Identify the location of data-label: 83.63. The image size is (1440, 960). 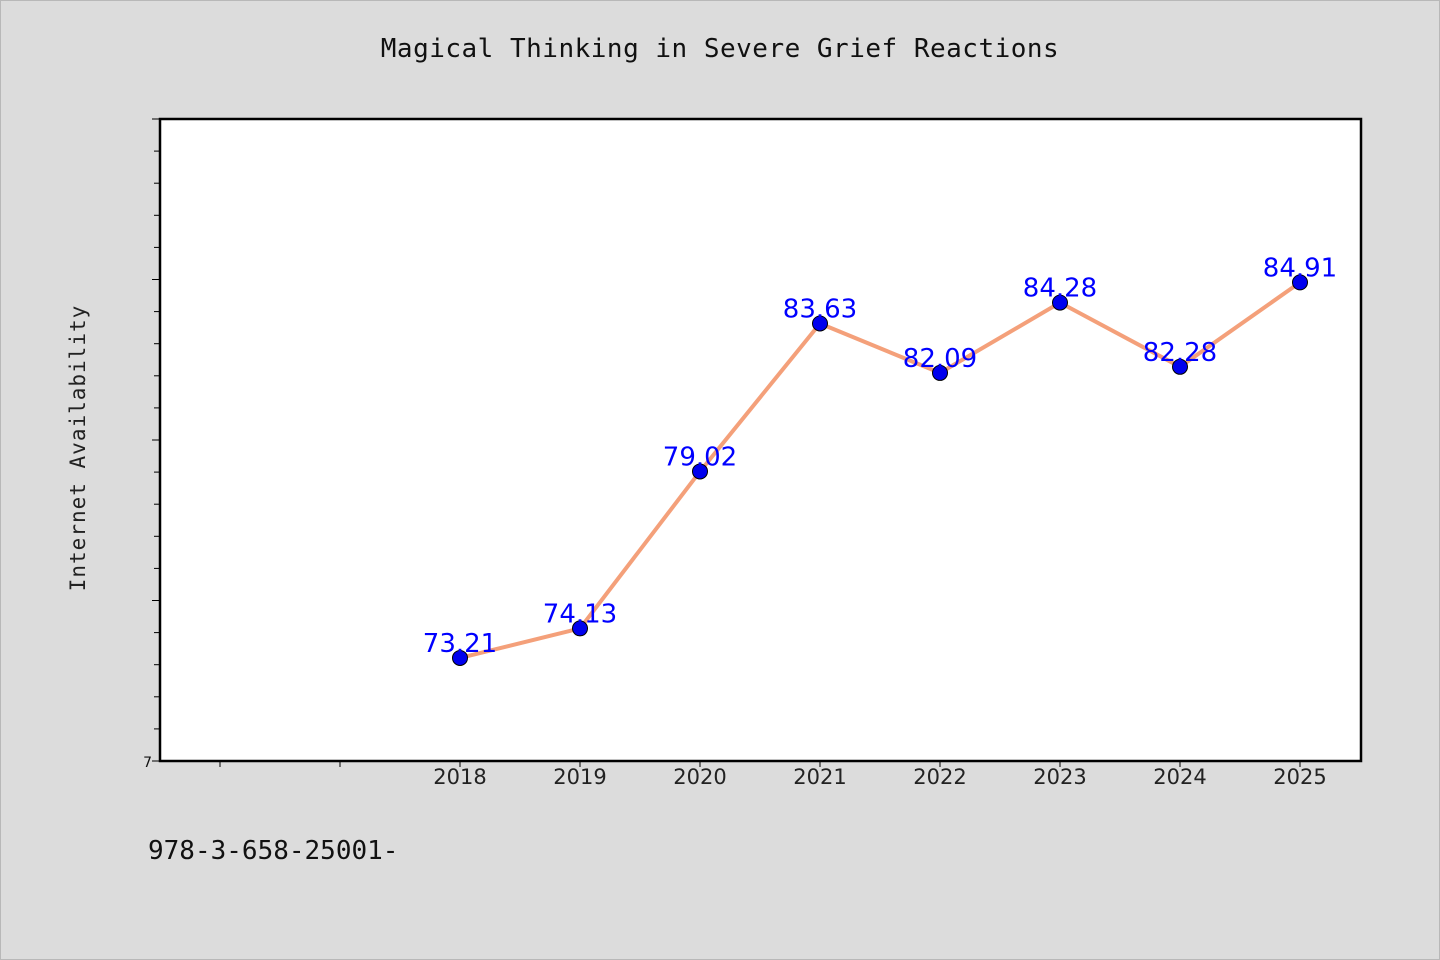
(820, 309).